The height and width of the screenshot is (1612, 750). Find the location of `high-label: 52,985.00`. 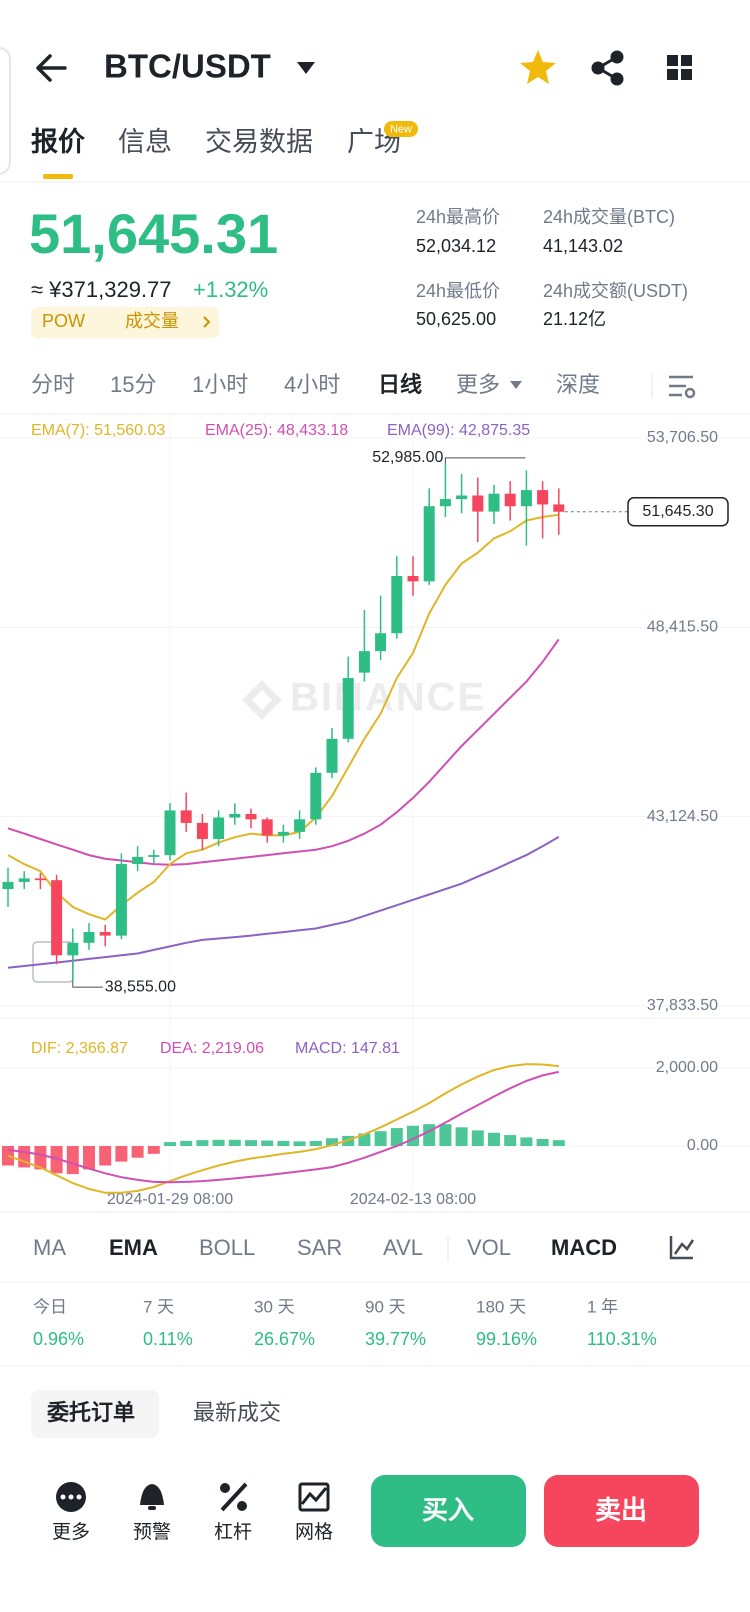

high-label: 52,985.00 is located at coordinates (407, 457).